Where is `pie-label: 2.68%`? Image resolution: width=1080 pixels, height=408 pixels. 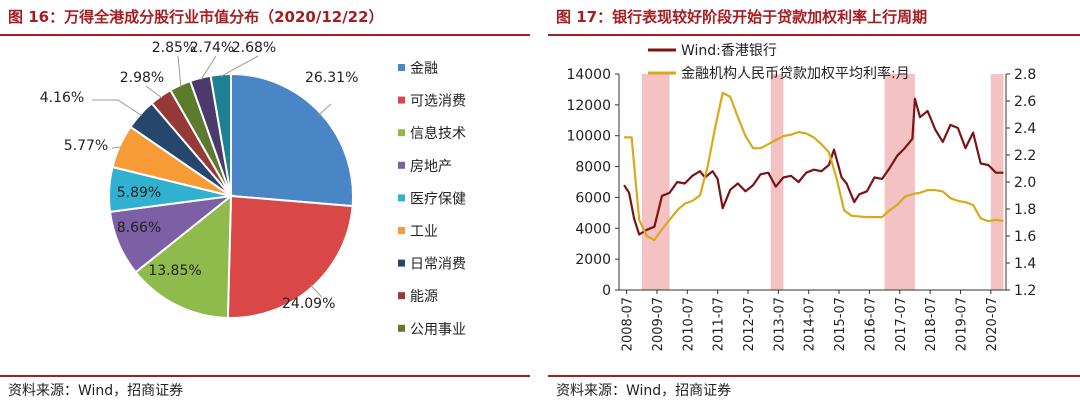
pie-label: 2.68% is located at coordinates (254, 48).